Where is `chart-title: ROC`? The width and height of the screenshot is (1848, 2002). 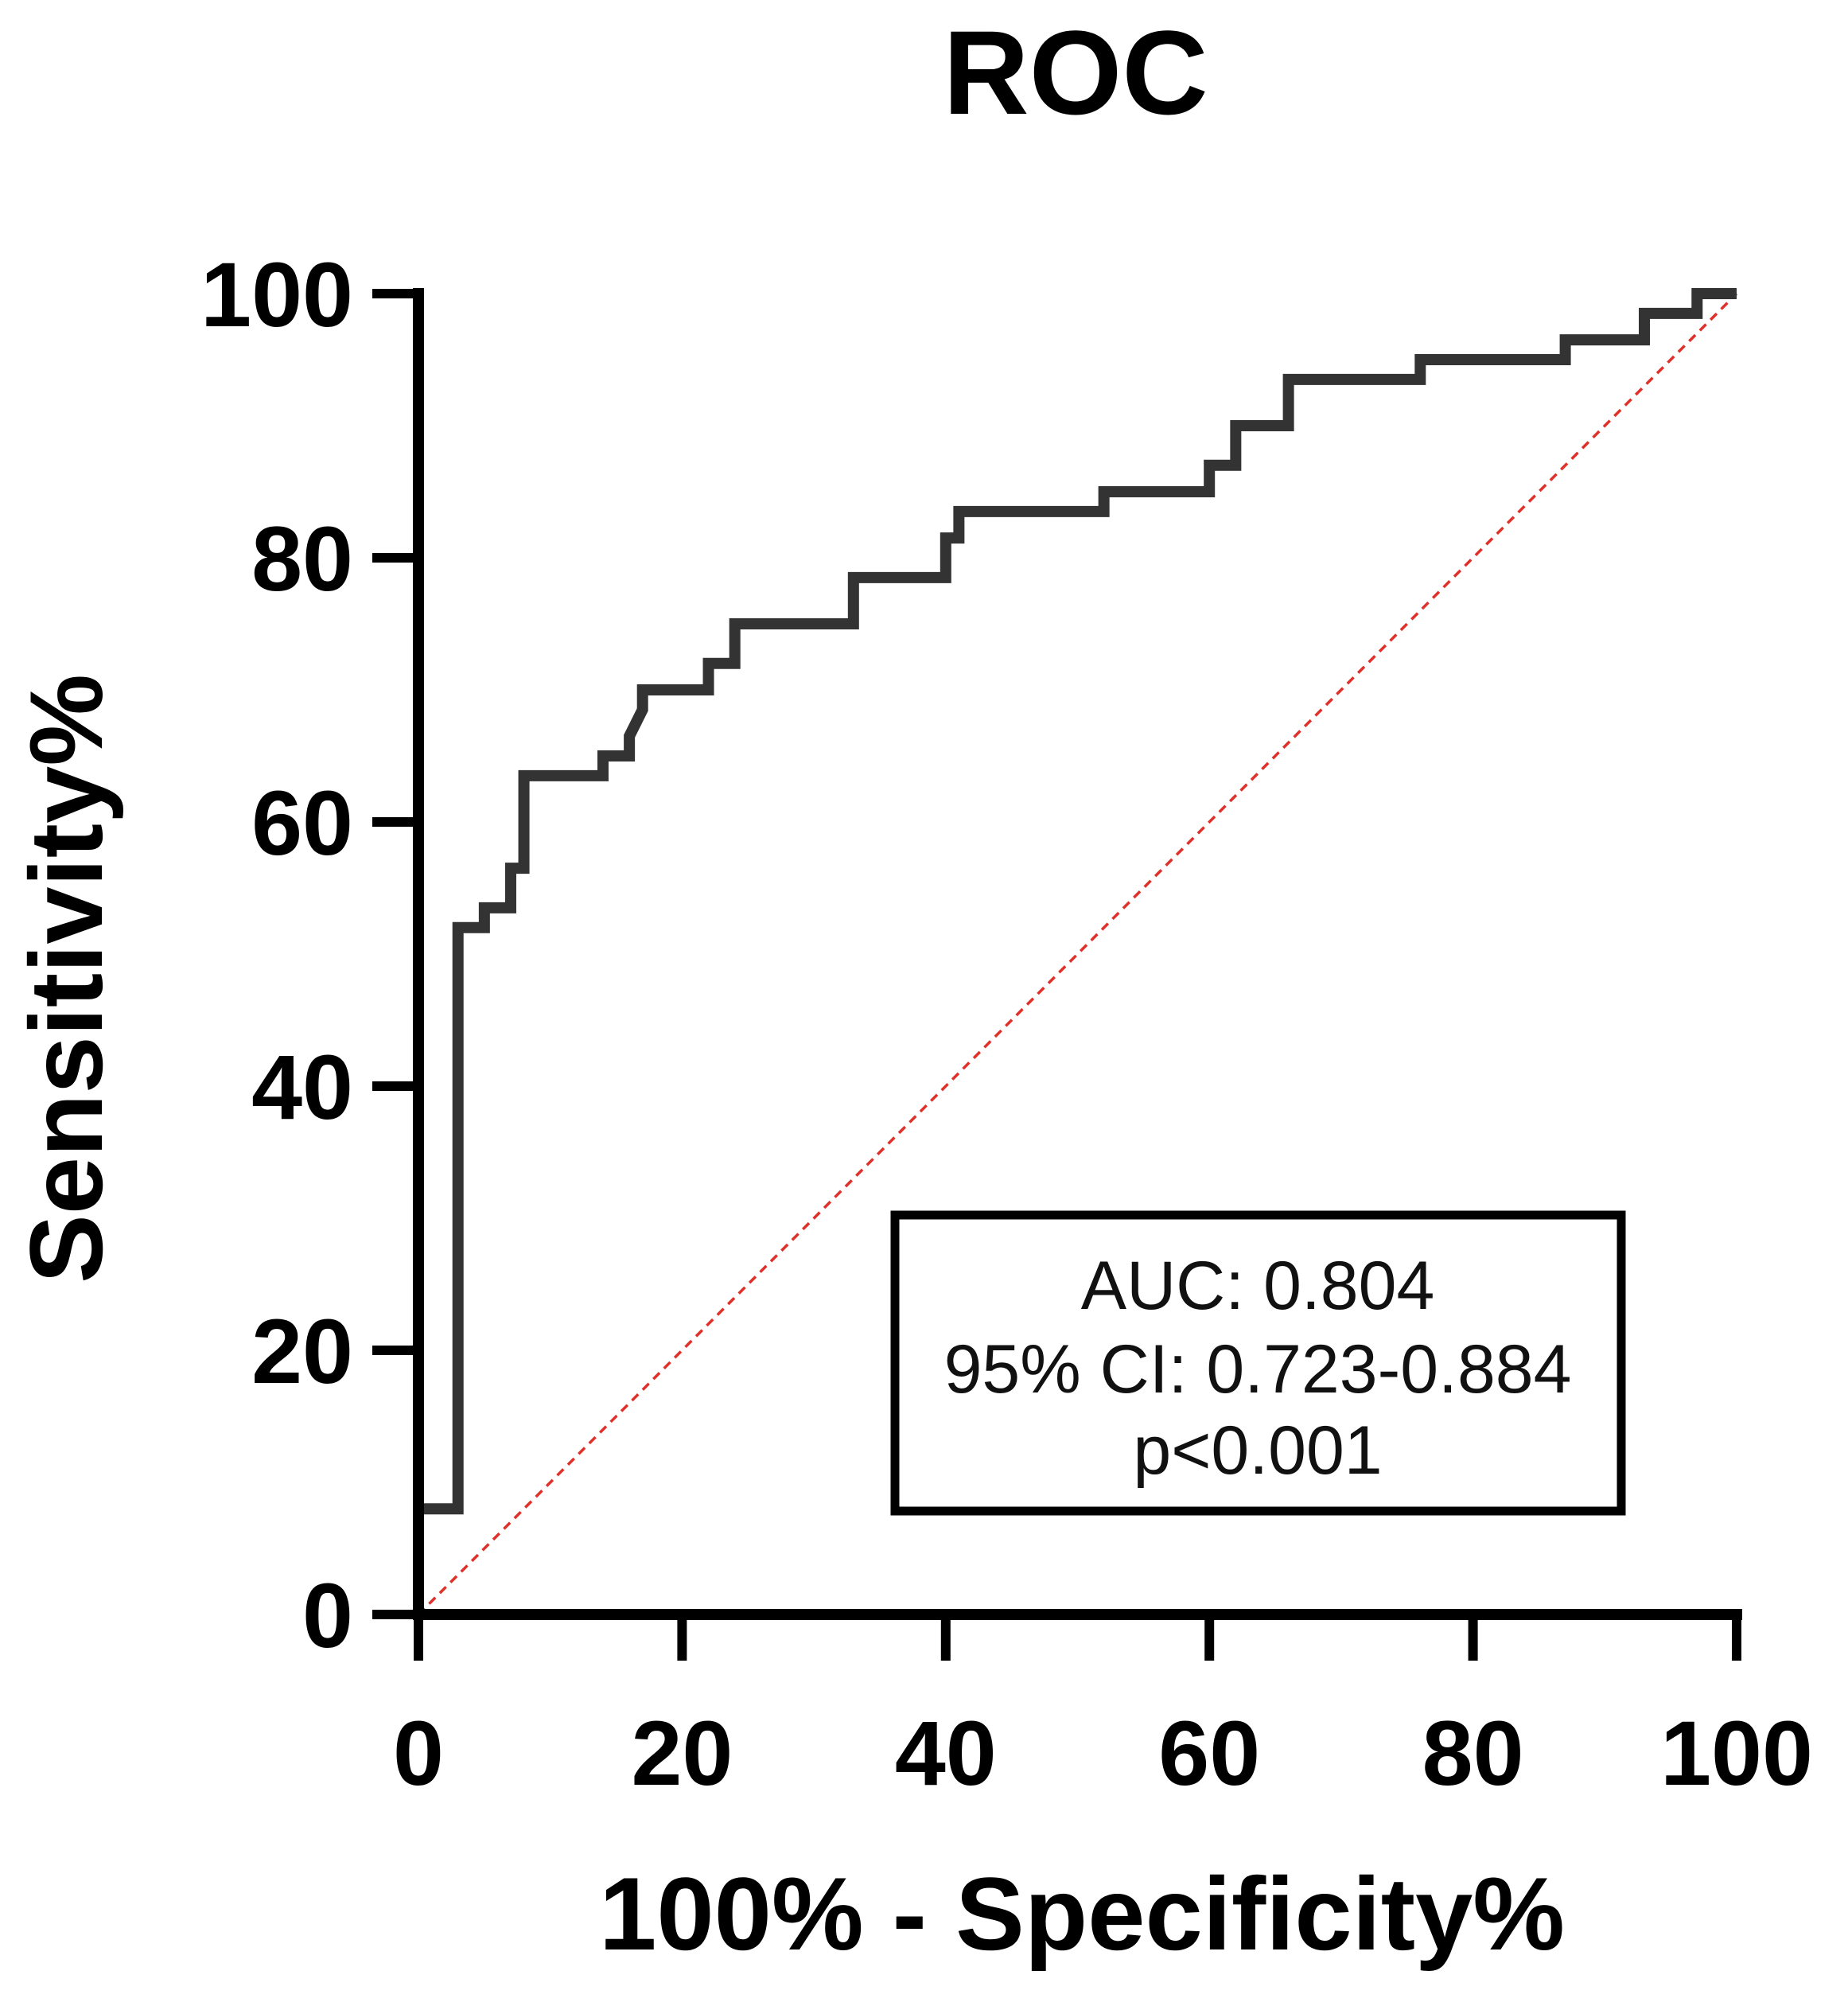
chart-title: ROC is located at coordinates (1075, 72).